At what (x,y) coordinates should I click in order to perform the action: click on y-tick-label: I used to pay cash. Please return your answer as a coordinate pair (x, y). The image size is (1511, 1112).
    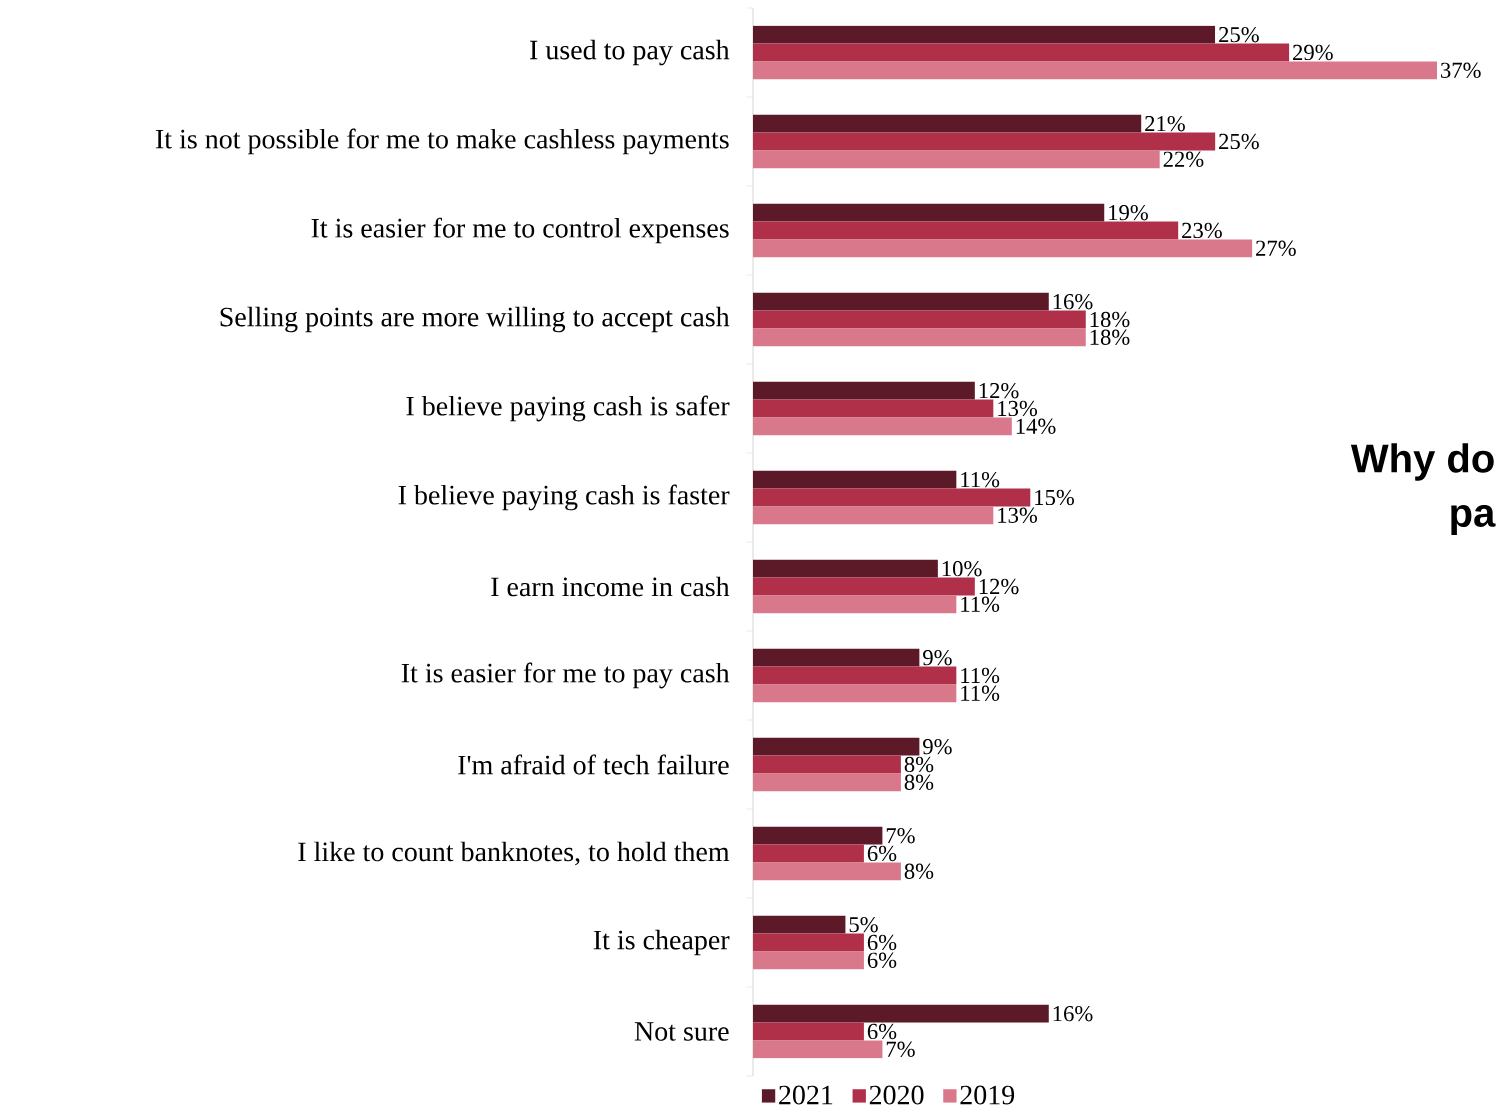
    Looking at the image, I should click on (630, 52).